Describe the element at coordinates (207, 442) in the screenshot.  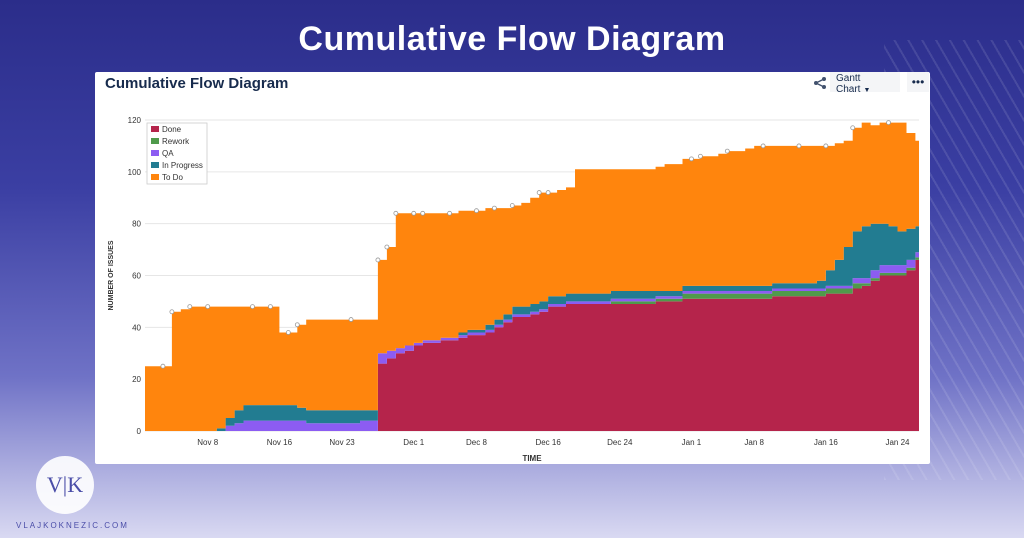
I see `x-tick-label: Nov 8` at that location.